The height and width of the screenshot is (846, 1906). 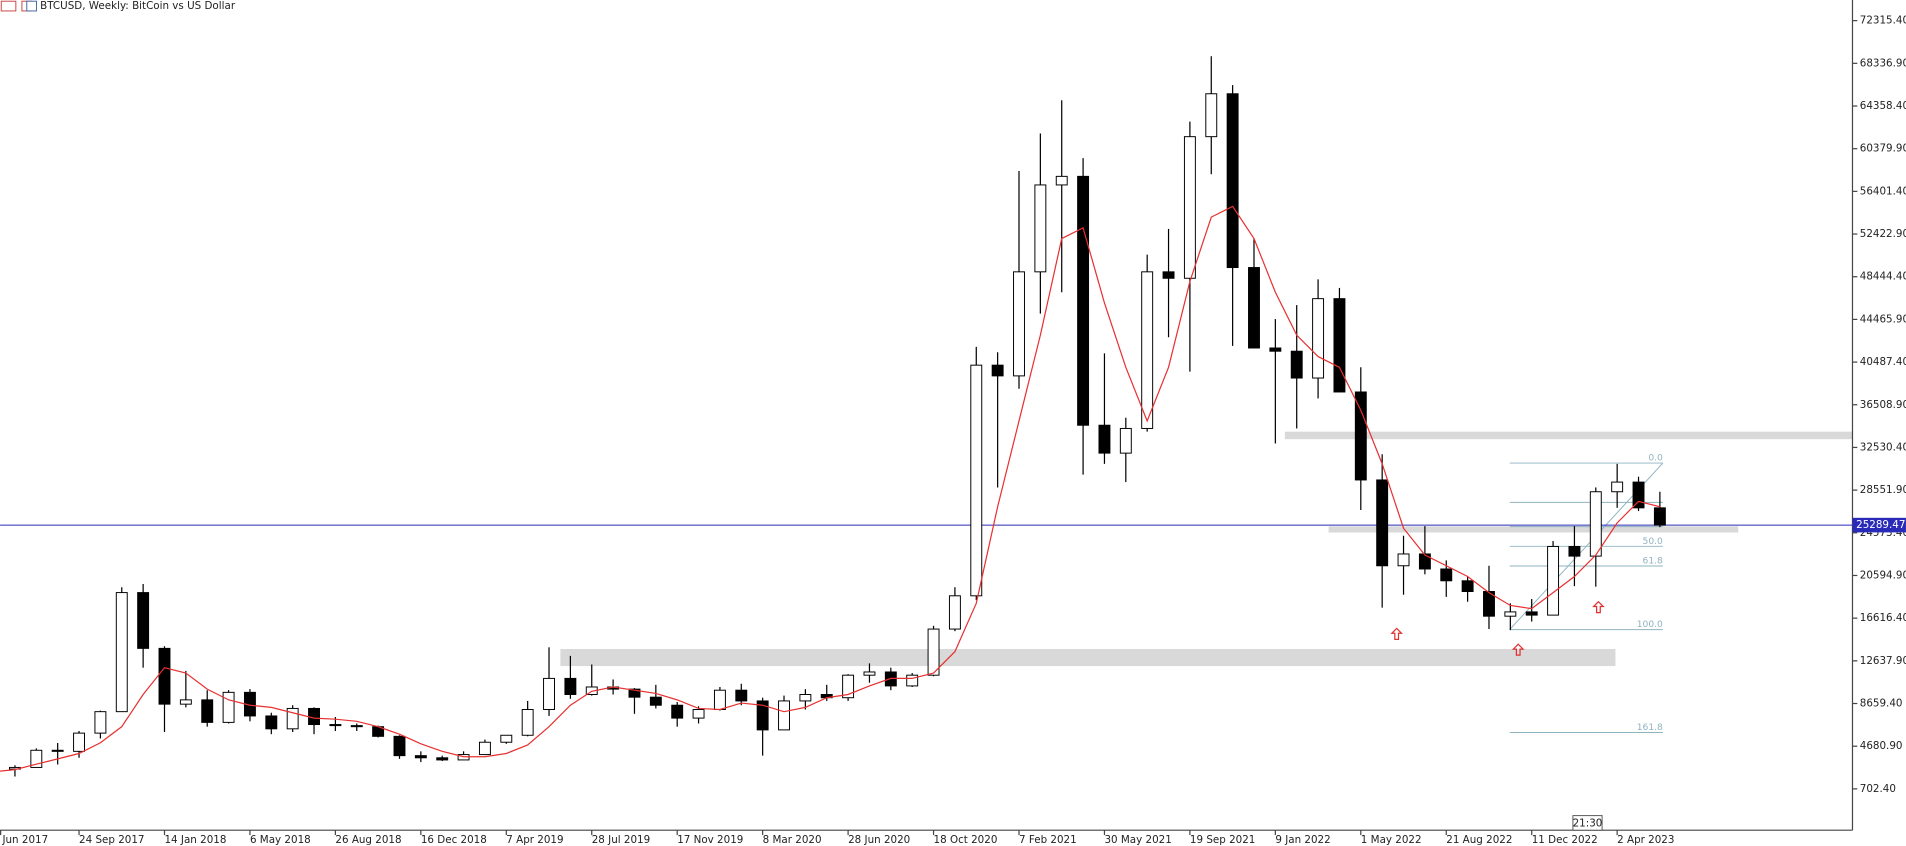 I want to click on y-tick-label: 28551.90, so click(x=1883, y=490).